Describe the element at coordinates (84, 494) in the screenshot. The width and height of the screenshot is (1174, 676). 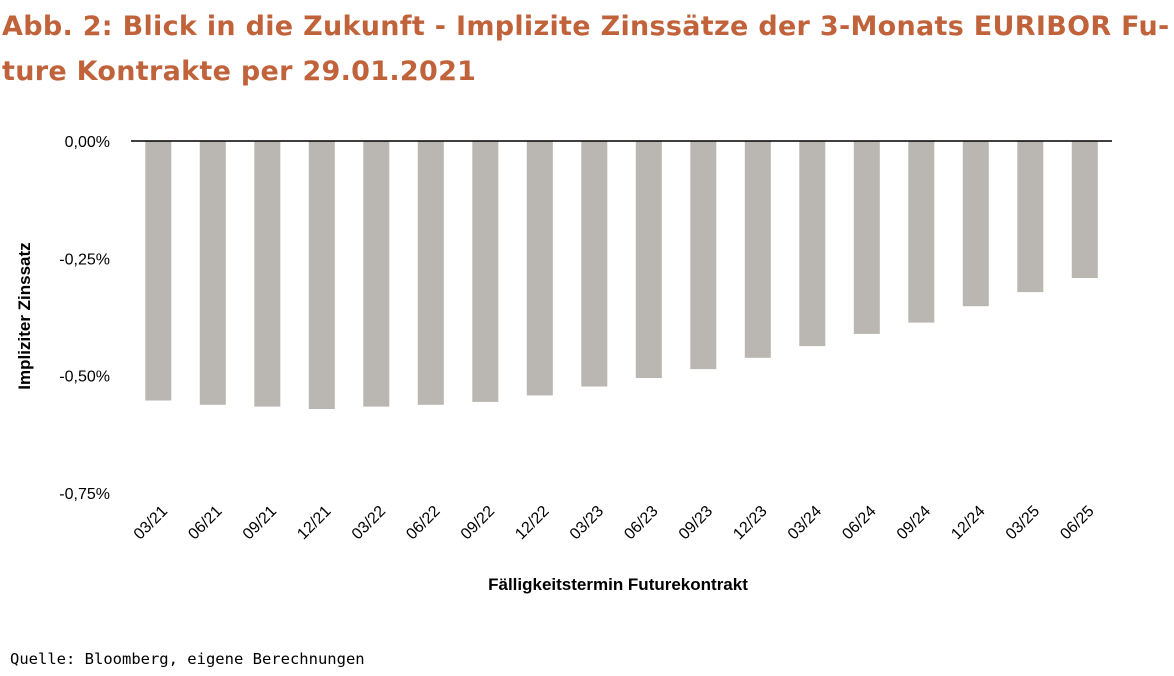
I see `y-tick-label: -0,75%` at that location.